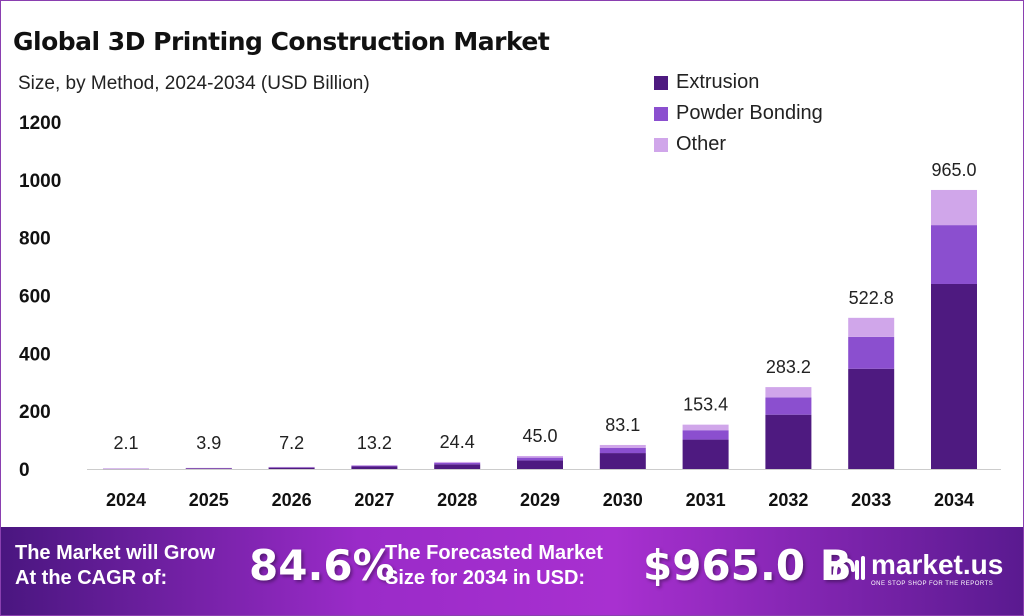 This screenshot has height=616, width=1024. Describe the element at coordinates (35, 412) in the screenshot. I see `y-tick-label: 200` at that location.